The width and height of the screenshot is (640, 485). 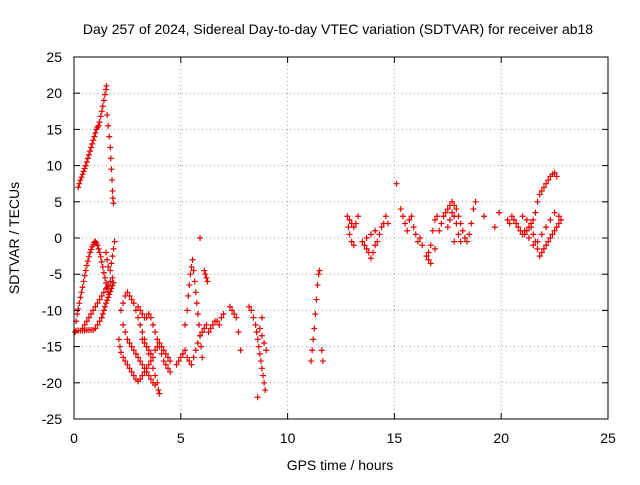 What do you see at coordinates (501, 438) in the screenshot?
I see `x-tick-label: 20` at bounding box center [501, 438].